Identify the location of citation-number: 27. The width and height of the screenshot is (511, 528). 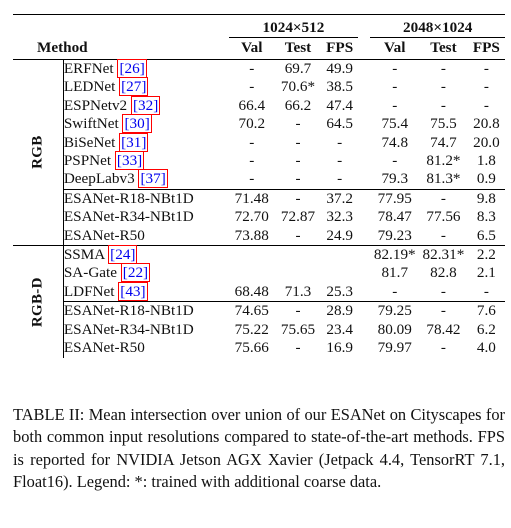
(134, 87).